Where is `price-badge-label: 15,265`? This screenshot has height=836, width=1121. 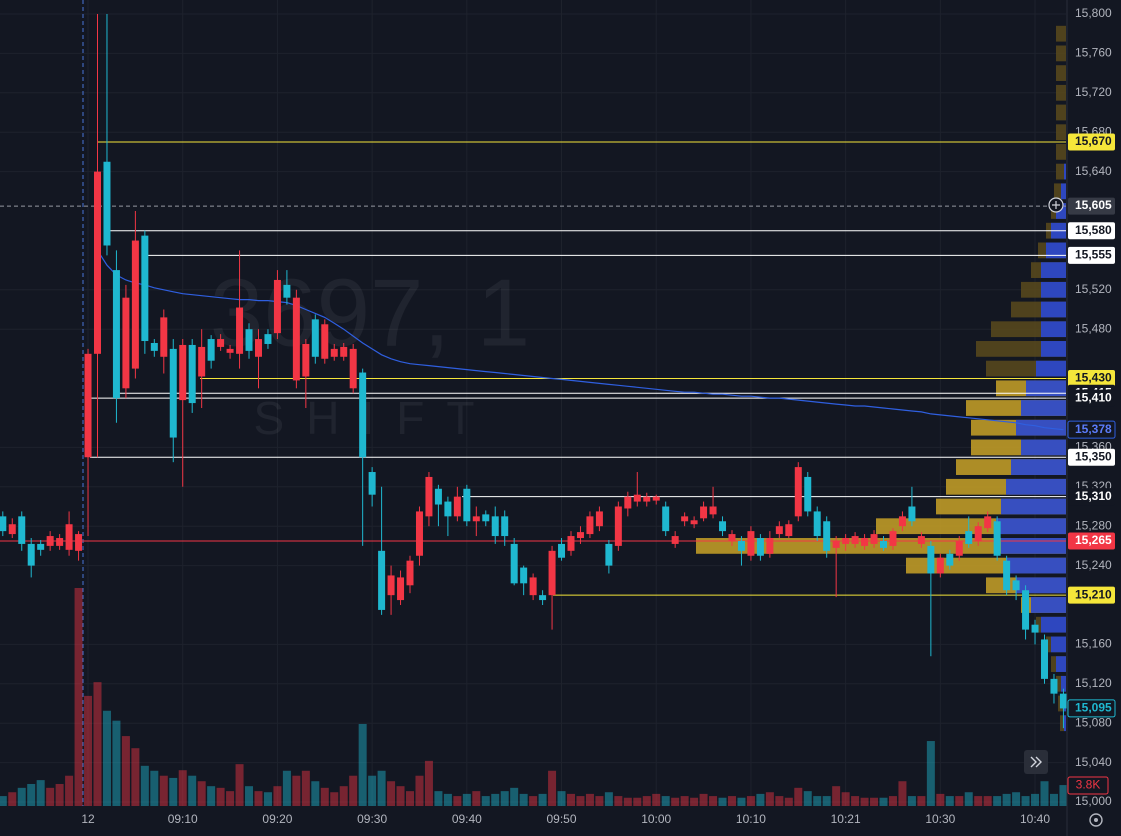 price-badge-label: 15,265 is located at coordinates (1093, 540).